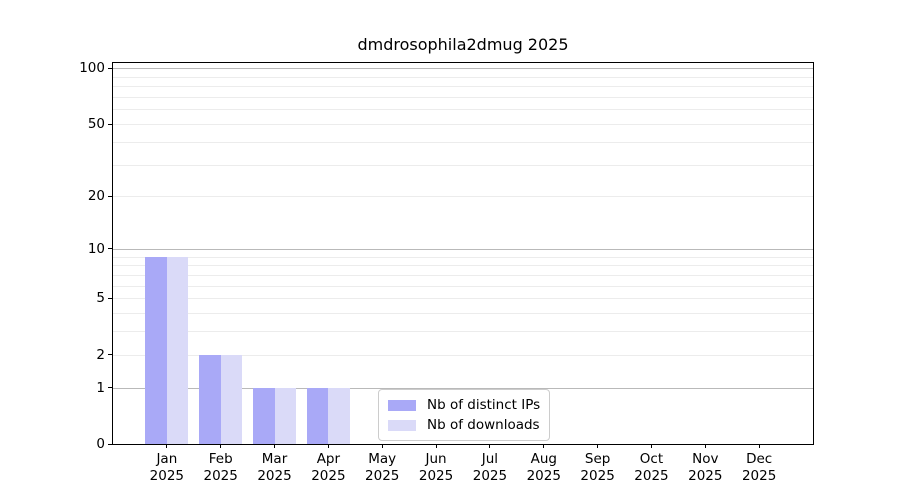  I want to click on x-axis-tick-label: Nov 2025, so click(705, 468).